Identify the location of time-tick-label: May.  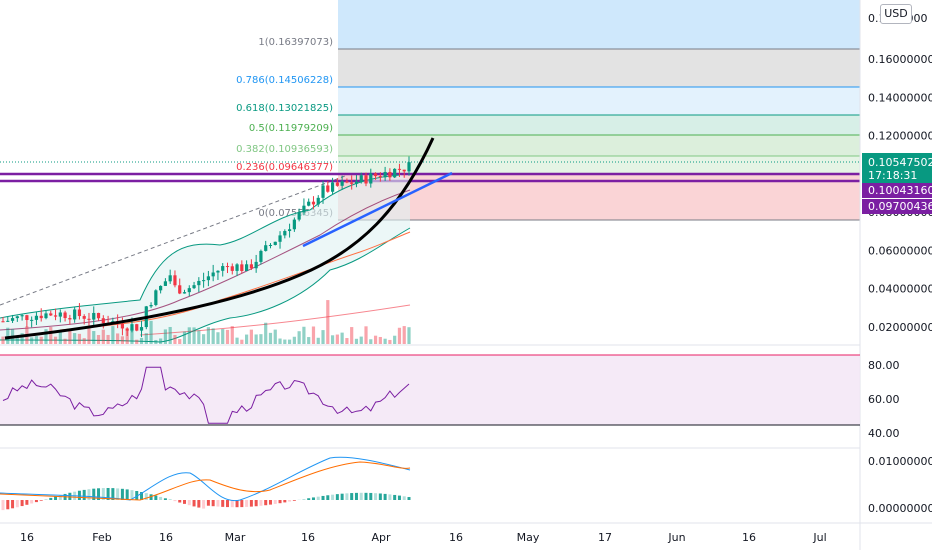
(528, 537).